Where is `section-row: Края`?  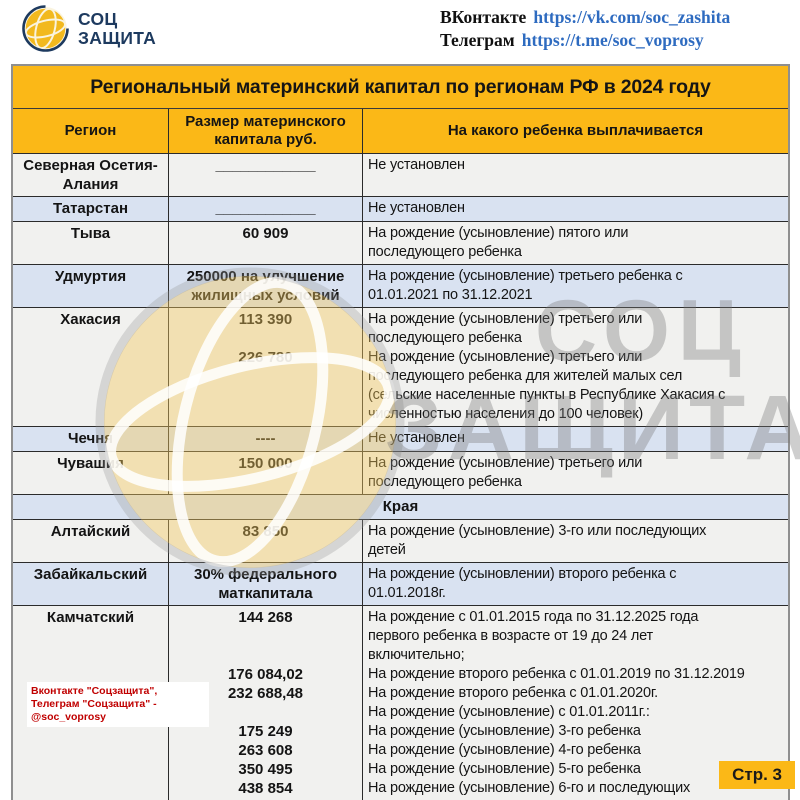
section-row: Края is located at coordinates (400, 506).